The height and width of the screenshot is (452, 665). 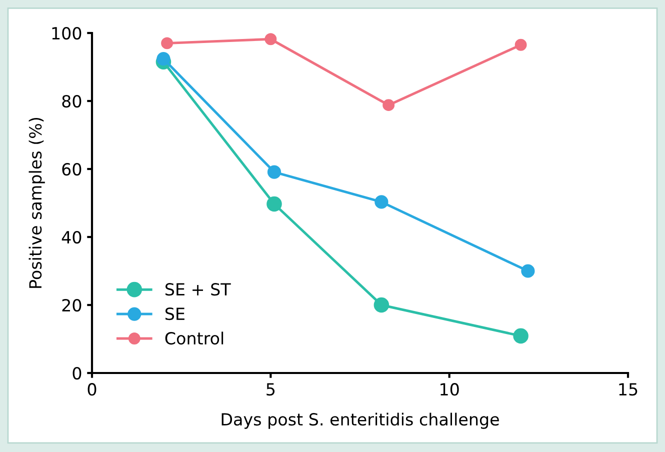 What do you see at coordinates (77, 373) in the screenshot?
I see `y-tick-label: 0` at bounding box center [77, 373].